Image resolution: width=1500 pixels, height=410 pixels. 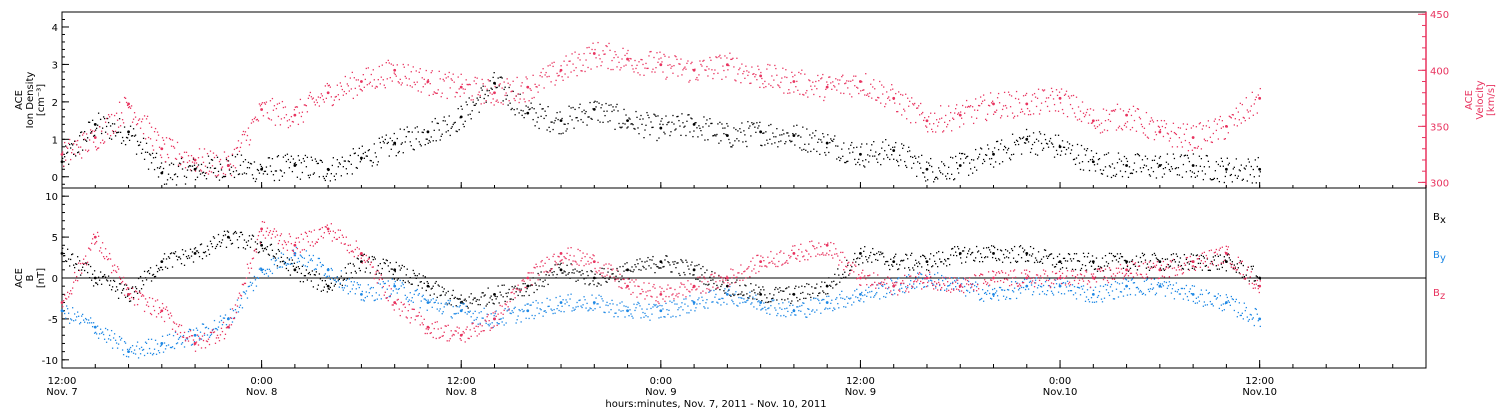 What do you see at coordinates (55, 178) in the screenshot?
I see `left-tick-label: 0` at bounding box center [55, 178].